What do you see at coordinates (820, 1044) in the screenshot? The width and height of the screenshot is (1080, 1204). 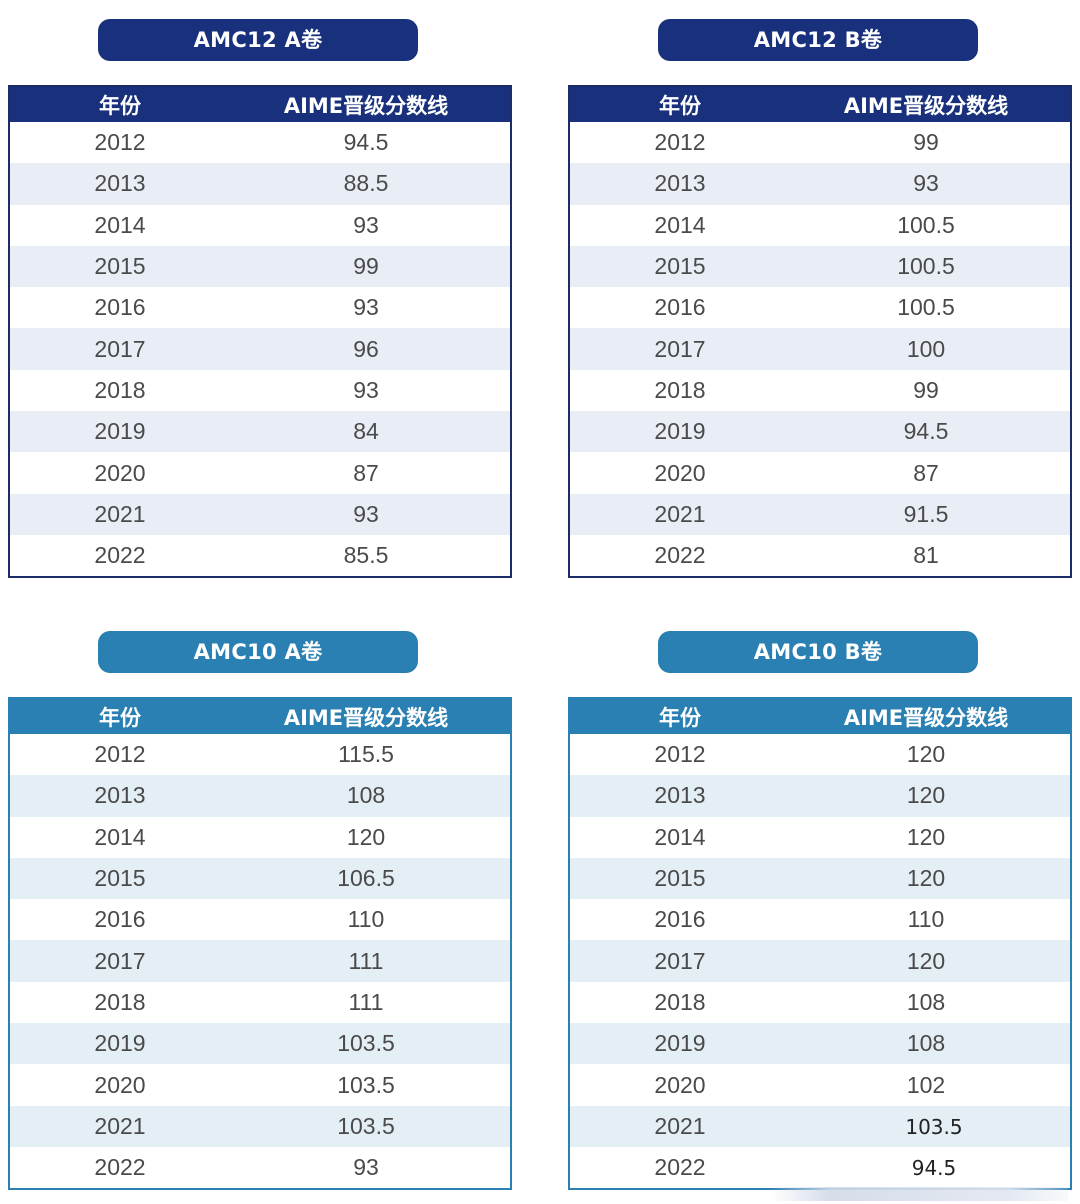 I see `table-row: 2019 108` at bounding box center [820, 1044].